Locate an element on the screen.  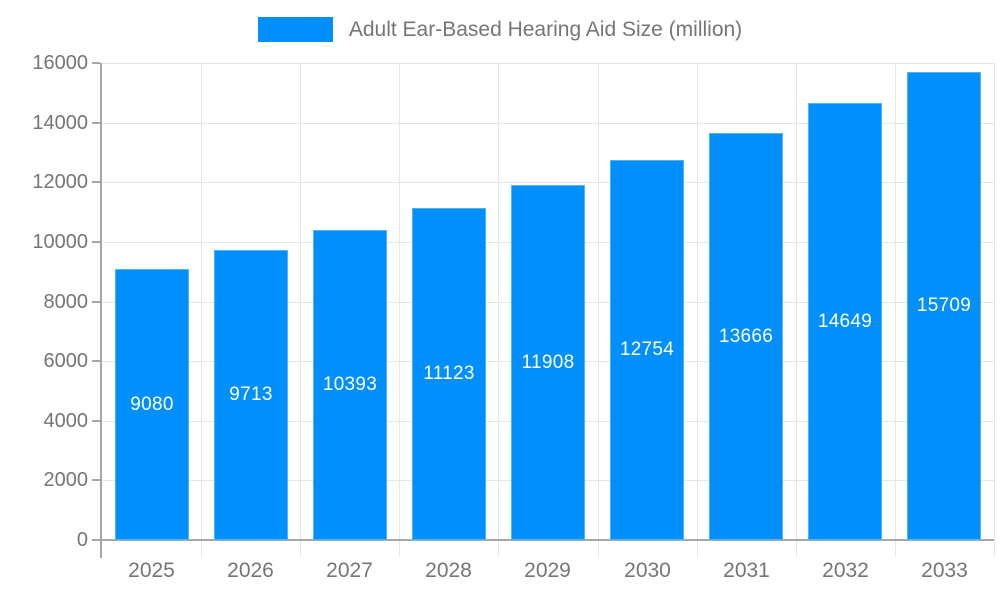
y-axis-label: 12000 is located at coordinates (60, 182).